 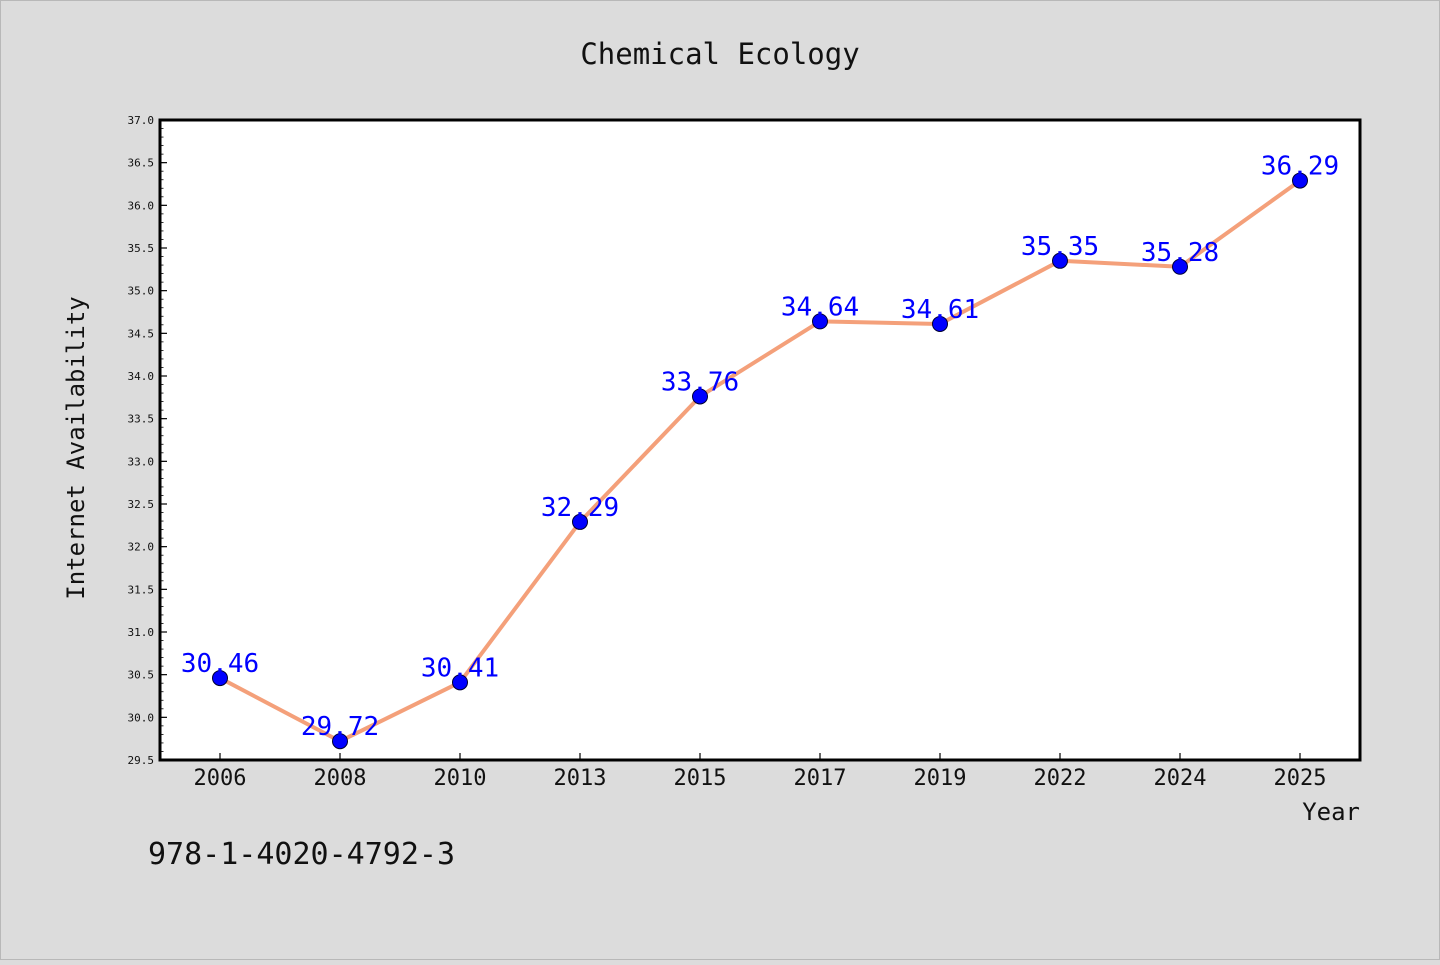 What do you see at coordinates (141, 717) in the screenshot?
I see `y-tick-label: 30.0` at bounding box center [141, 717].